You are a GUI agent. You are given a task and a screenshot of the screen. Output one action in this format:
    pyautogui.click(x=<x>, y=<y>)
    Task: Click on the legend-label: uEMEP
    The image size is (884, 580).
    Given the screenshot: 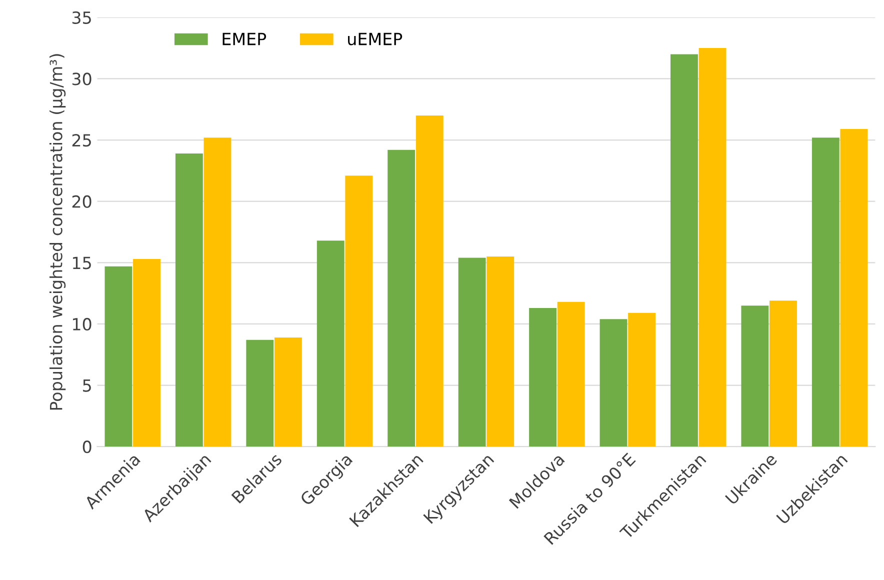 What is the action you would take?
    pyautogui.click(x=375, y=39)
    